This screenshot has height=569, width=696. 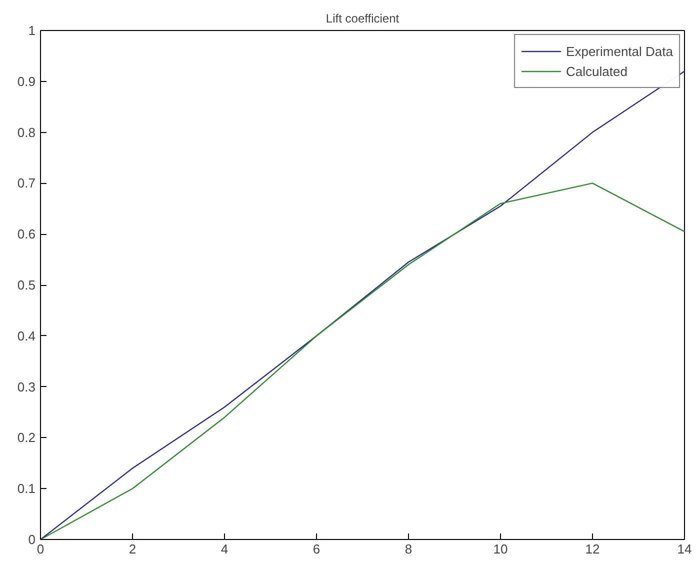 I want to click on x-tick-label: 12, so click(x=592, y=549).